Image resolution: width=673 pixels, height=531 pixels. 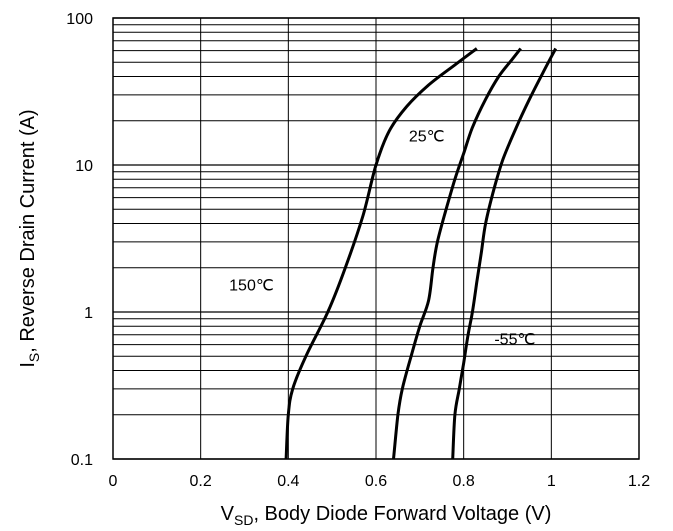 I want to click on series-label-1: 25℃, so click(x=427, y=136).